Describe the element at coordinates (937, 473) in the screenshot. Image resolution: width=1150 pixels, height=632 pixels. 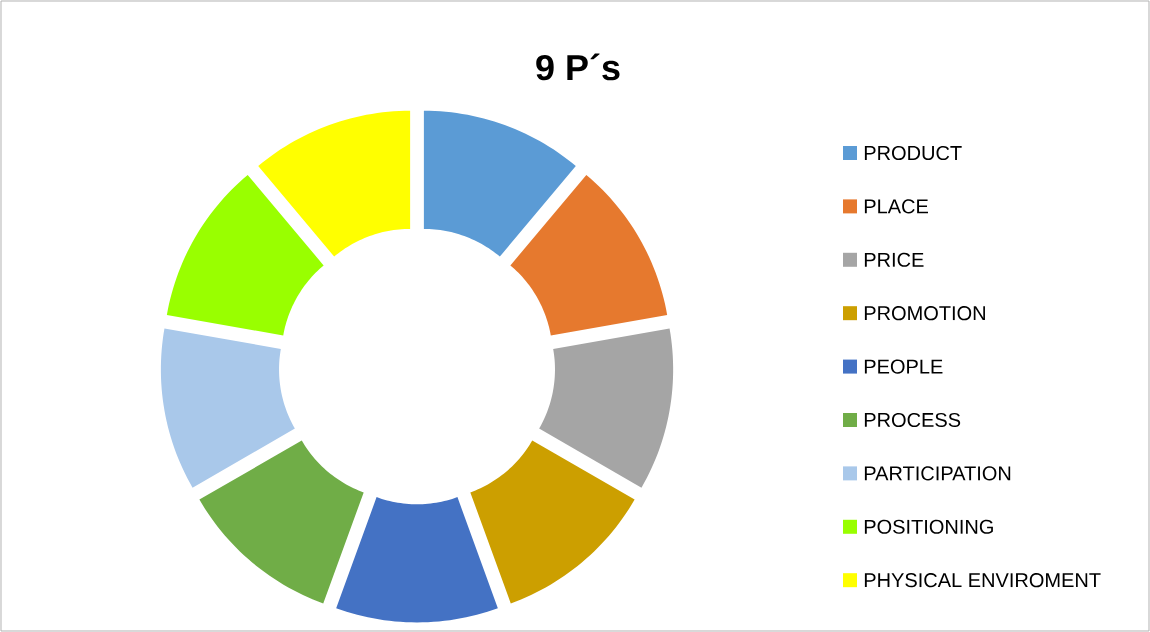
I see `legend-label: PARTICIPATION` at that location.